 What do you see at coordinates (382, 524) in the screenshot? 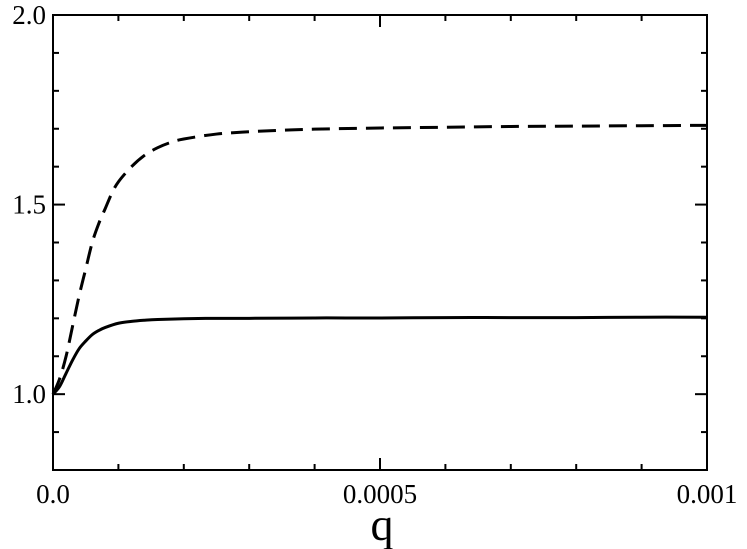
I see `x-axis-title: q` at bounding box center [382, 524].